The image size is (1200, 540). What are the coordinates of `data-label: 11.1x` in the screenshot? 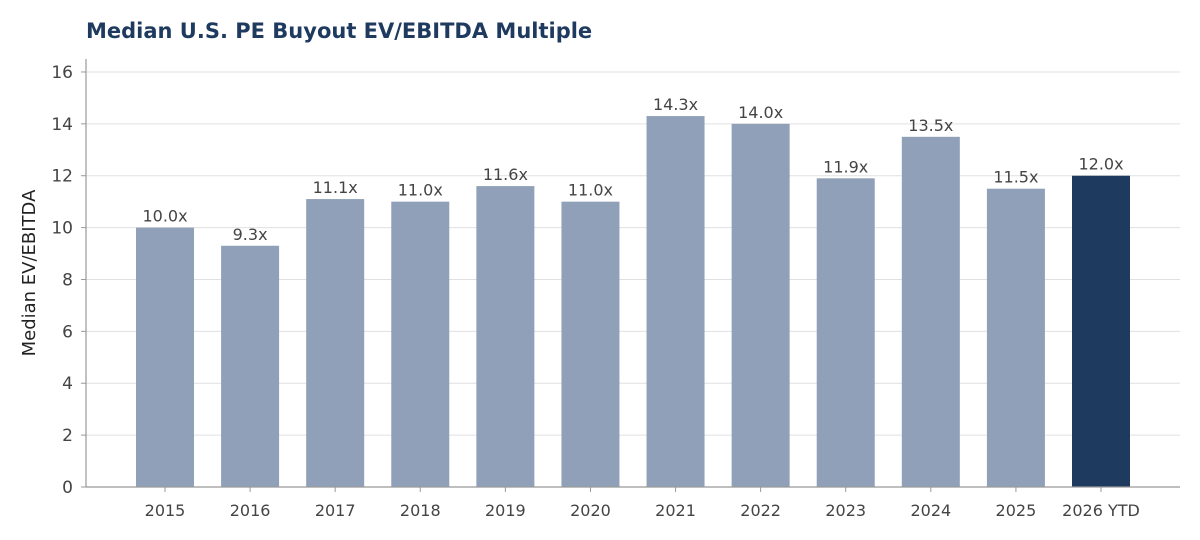 It's located at (335, 187).